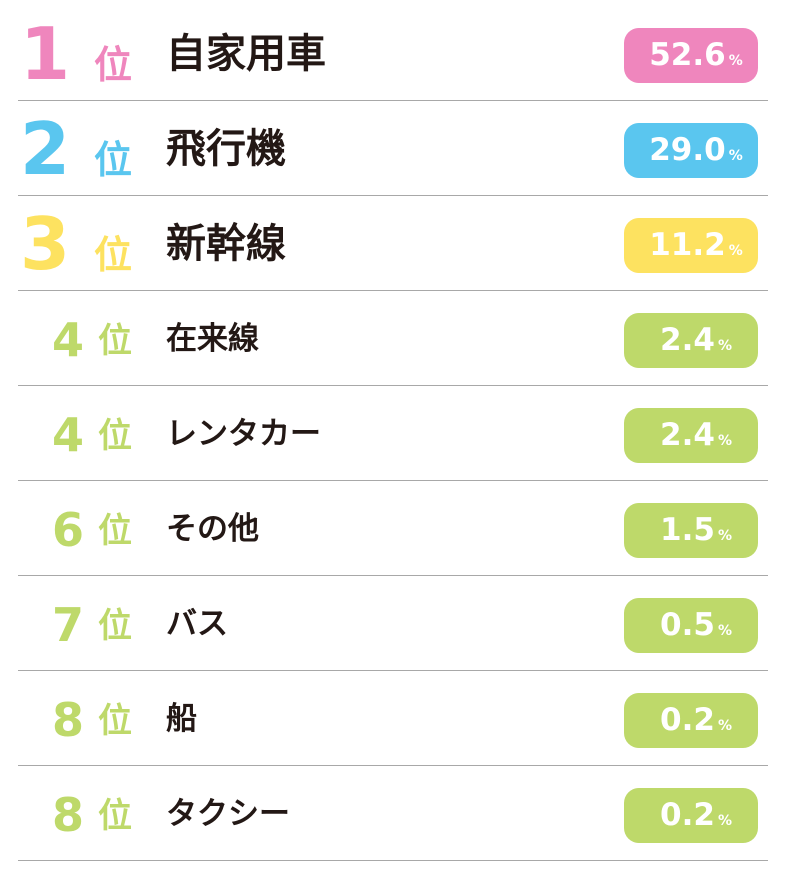 The width and height of the screenshot is (788, 885). I want to click on rank-number: 6, so click(68, 530).